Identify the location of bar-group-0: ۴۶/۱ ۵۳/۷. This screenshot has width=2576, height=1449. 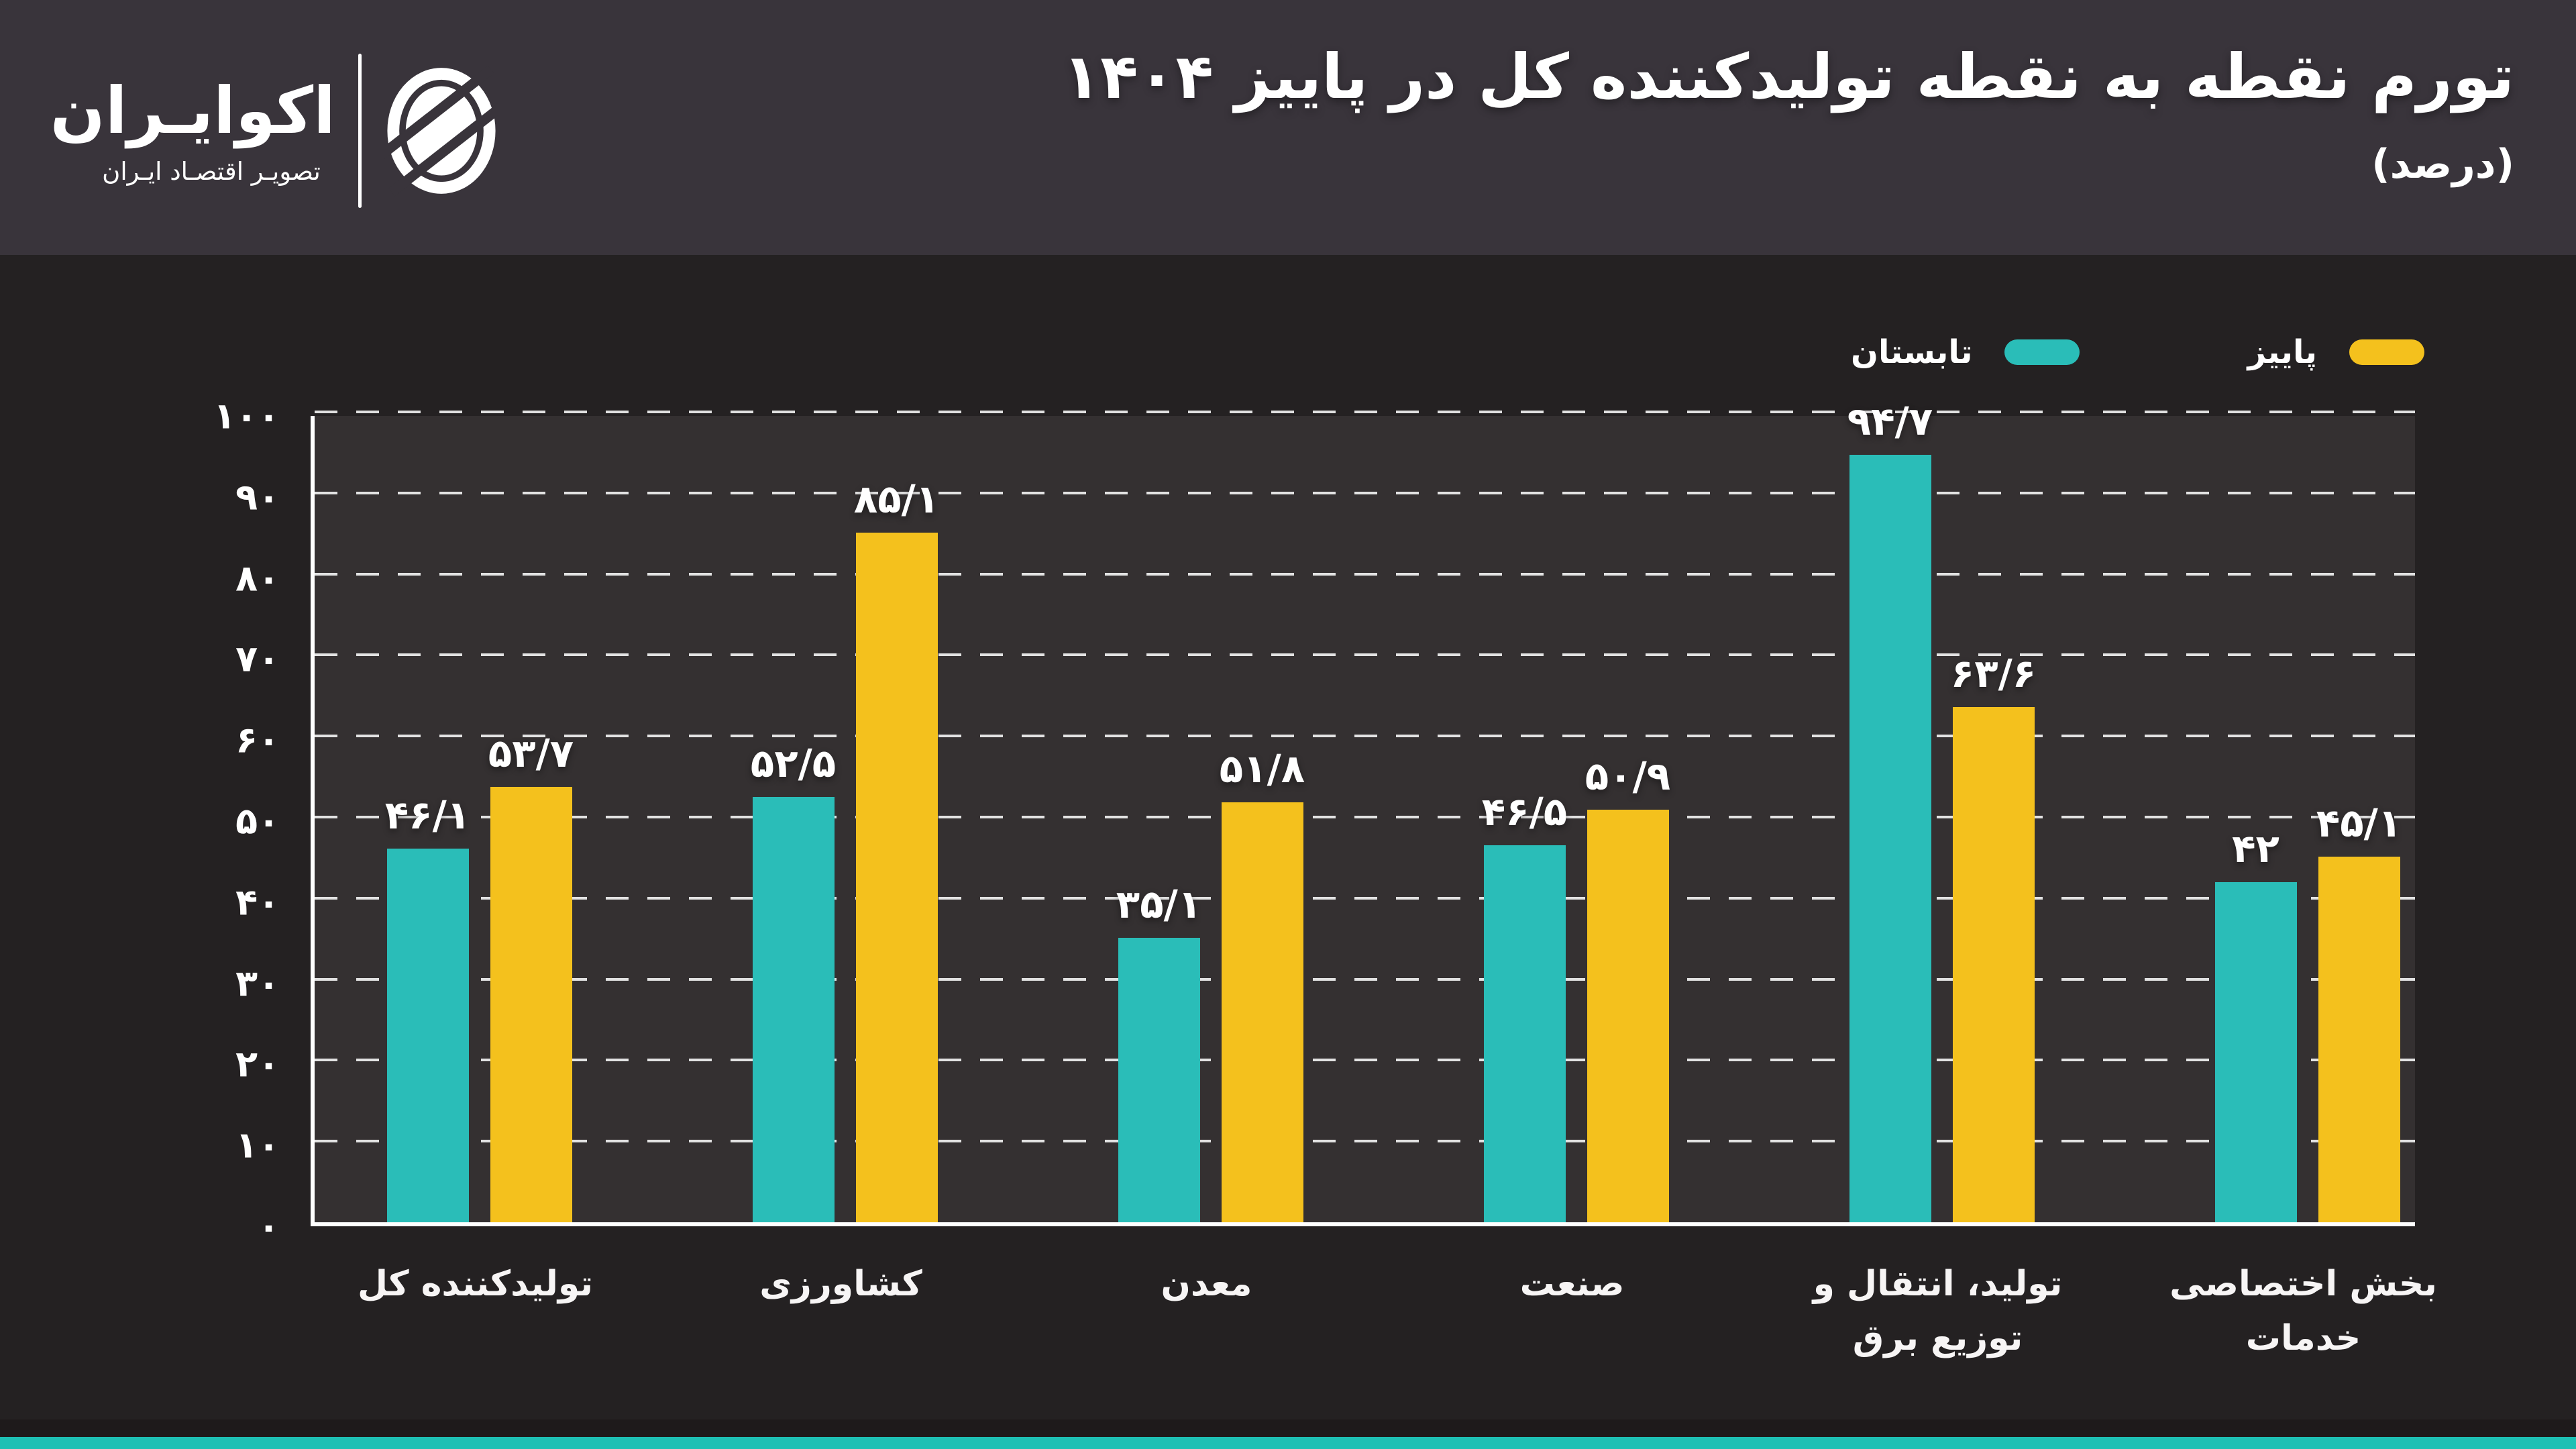
(479, 819).